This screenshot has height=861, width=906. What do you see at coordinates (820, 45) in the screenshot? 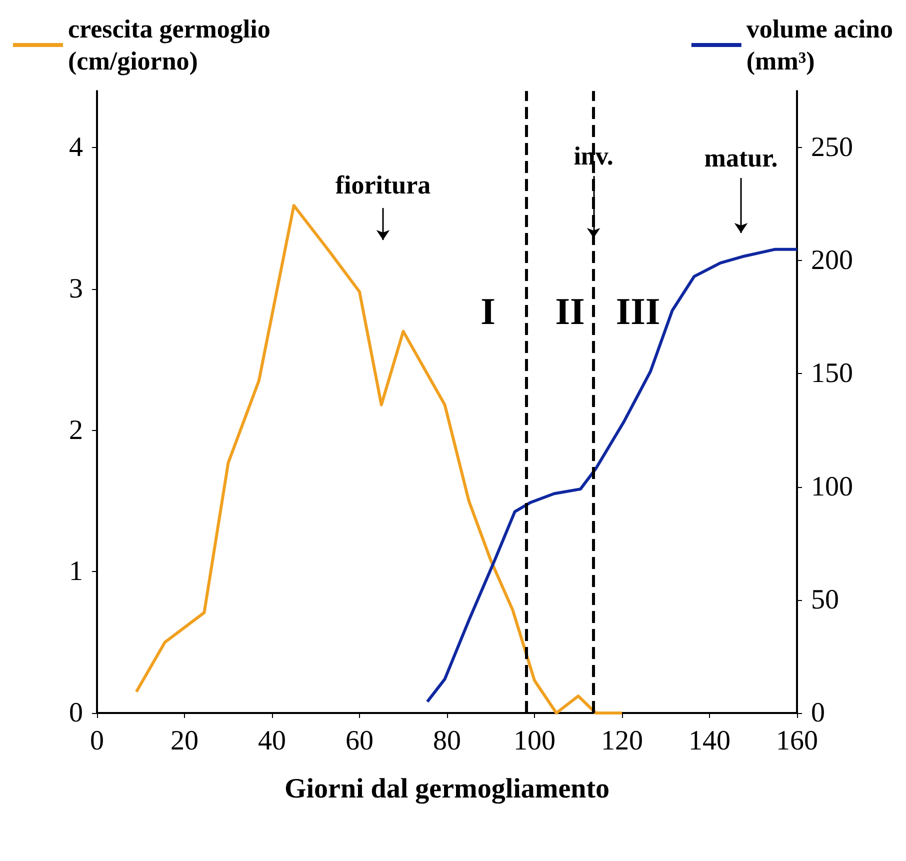
I see `legend-label: volume acino (mm³)` at bounding box center [820, 45].